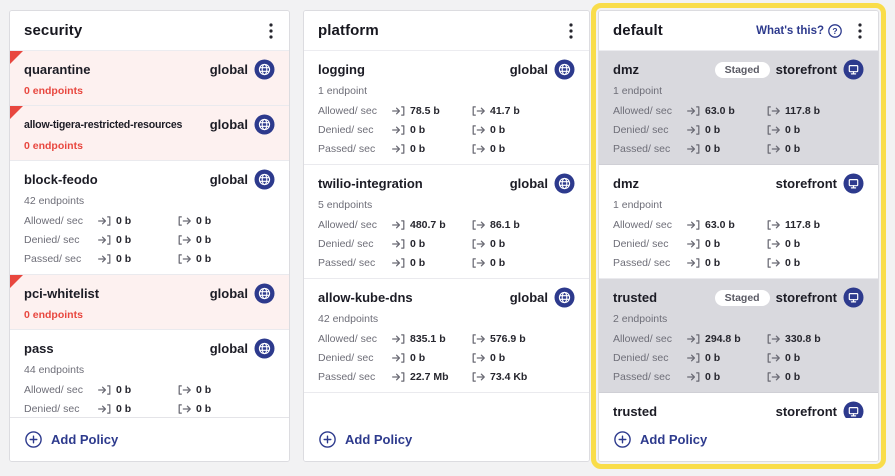 The width and height of the screenshot is (895, 476). I want to click on policy-card: trusted storefront, so click(738, 405).